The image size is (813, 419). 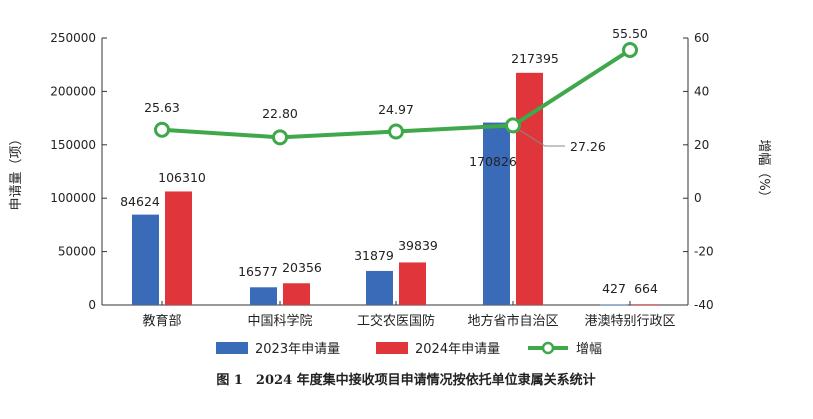 What do you see at coordinates (297, 349) in the screenshot?
I see `legend-label-2023: 2023年申请量` at bounding box center [297, 349].